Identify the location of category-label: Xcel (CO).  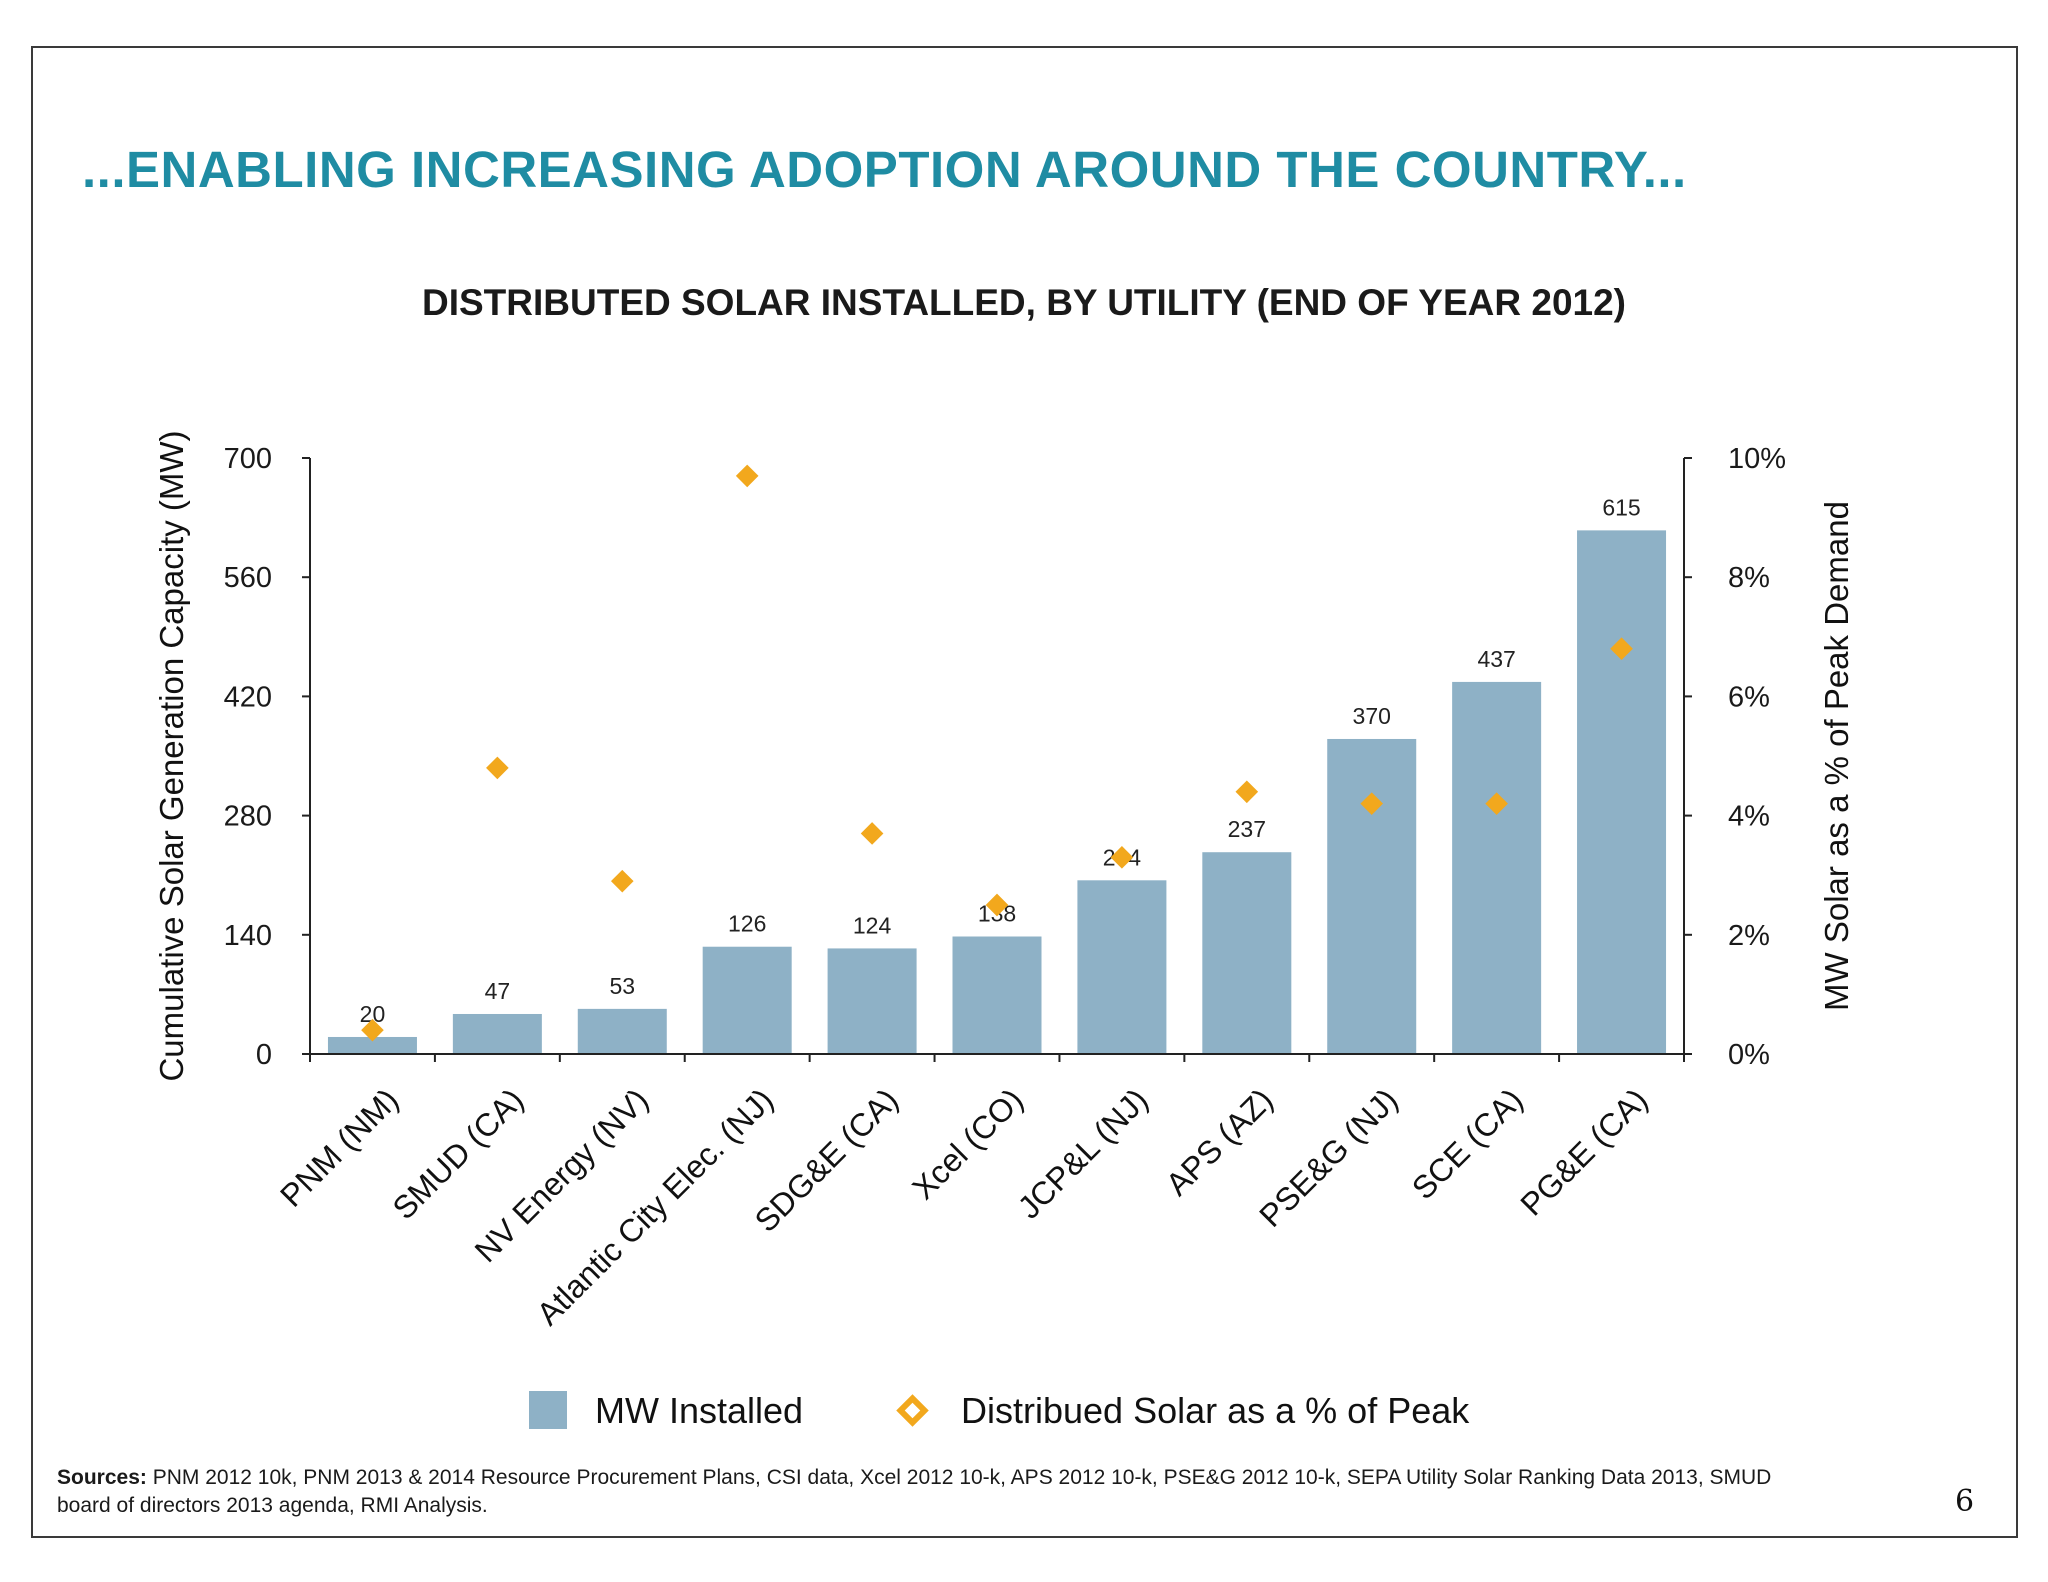
(967, 1143).